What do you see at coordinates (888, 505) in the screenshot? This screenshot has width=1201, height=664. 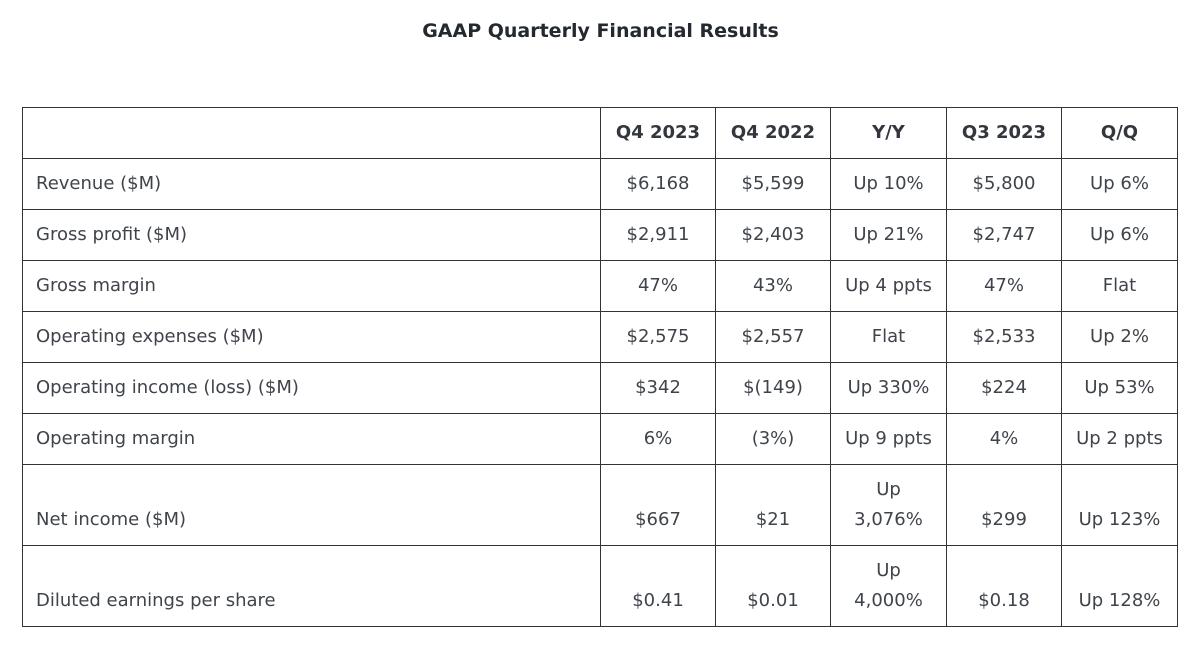 I see `table-cell: Up 3,076%` at bounding box center [888, 505].